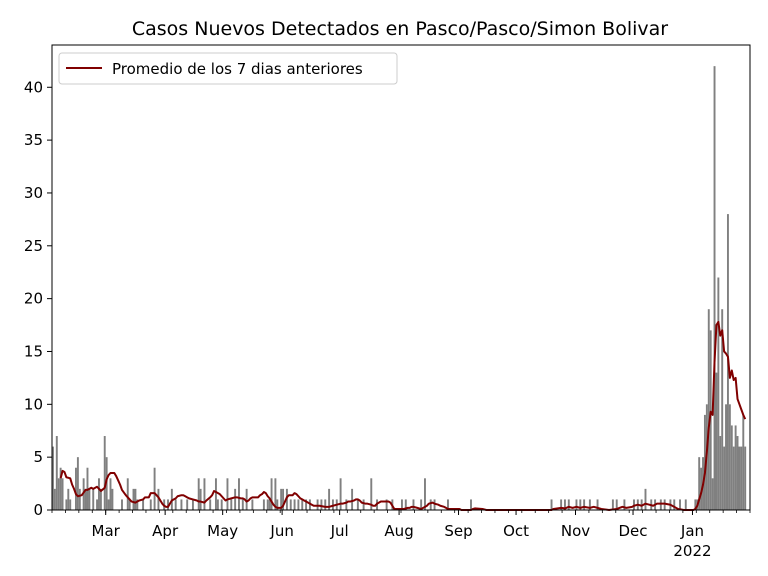 This screenshot has height=576, width=768. What do you see at coordinates (692, 531) in the screenshot?
I see `x-tick-label: Jan` at bounding box center [692, 531].